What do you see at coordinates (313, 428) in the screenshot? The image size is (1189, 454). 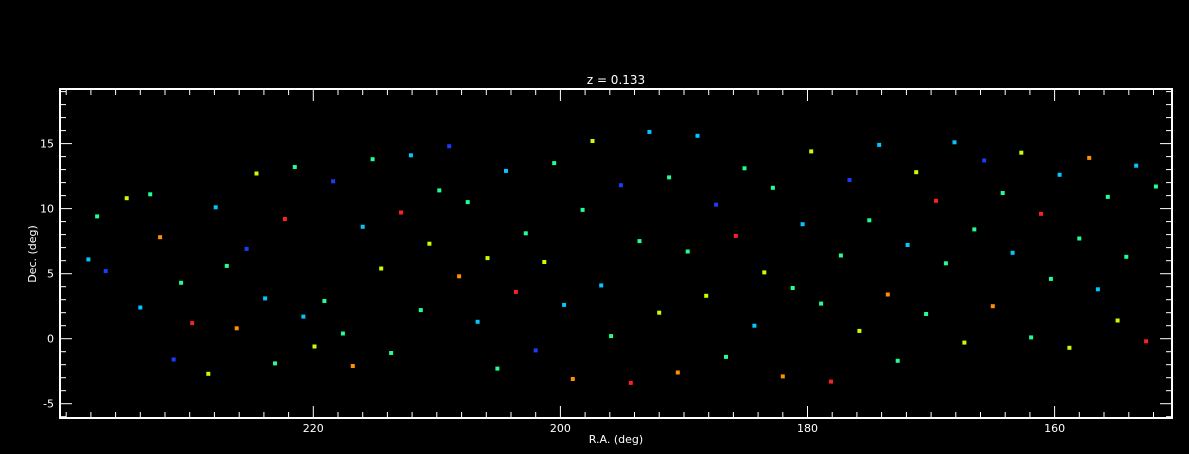 I see `x-tick-label: 220` at bounding box center [313, 428].